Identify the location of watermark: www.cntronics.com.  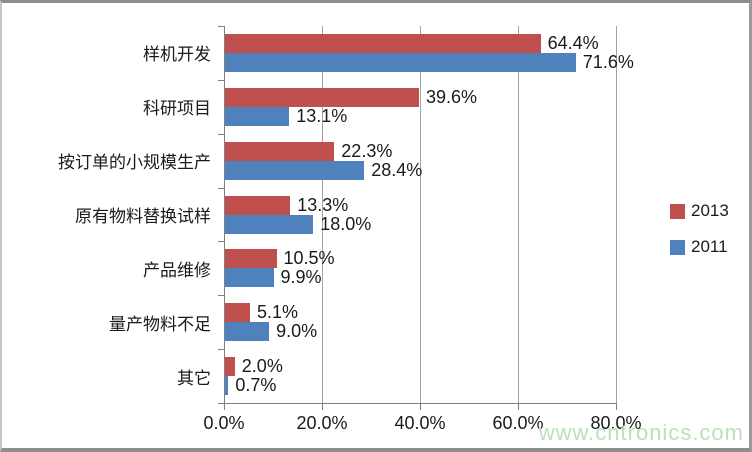
(641, 432).